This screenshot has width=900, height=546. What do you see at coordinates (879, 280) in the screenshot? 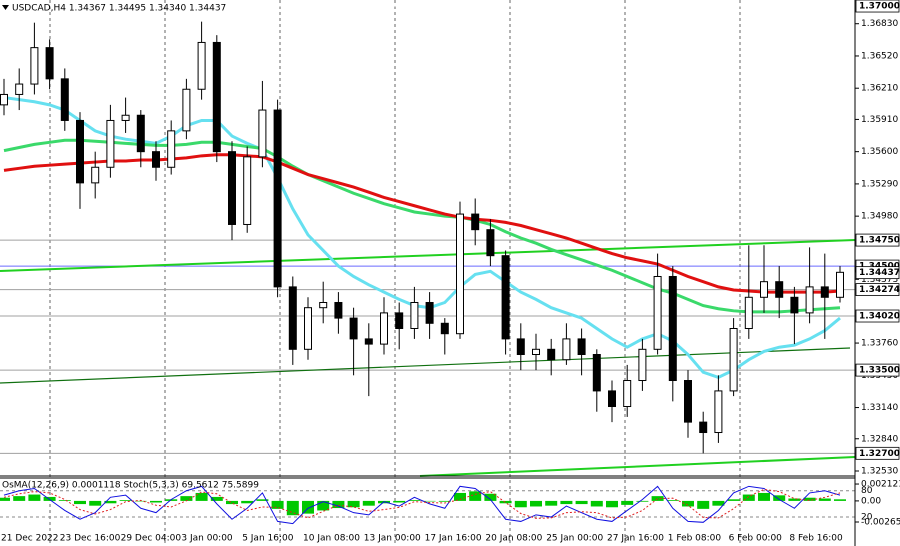
I see `y-tick-label: 1.34373` at bounding box center [879, 280].